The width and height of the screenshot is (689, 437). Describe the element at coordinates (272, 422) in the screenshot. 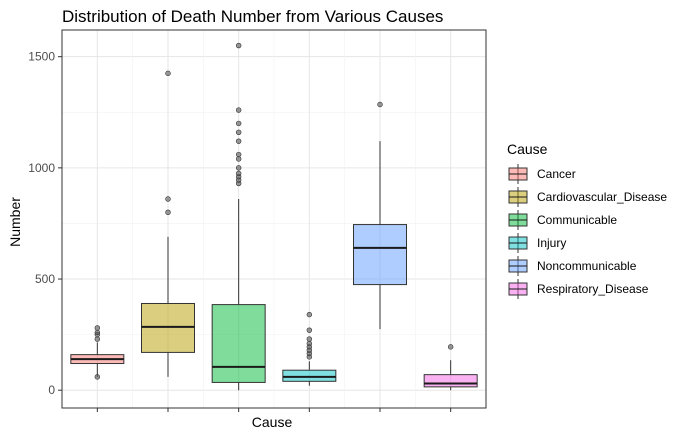

I see `x-axis-title: Cause` at that location.